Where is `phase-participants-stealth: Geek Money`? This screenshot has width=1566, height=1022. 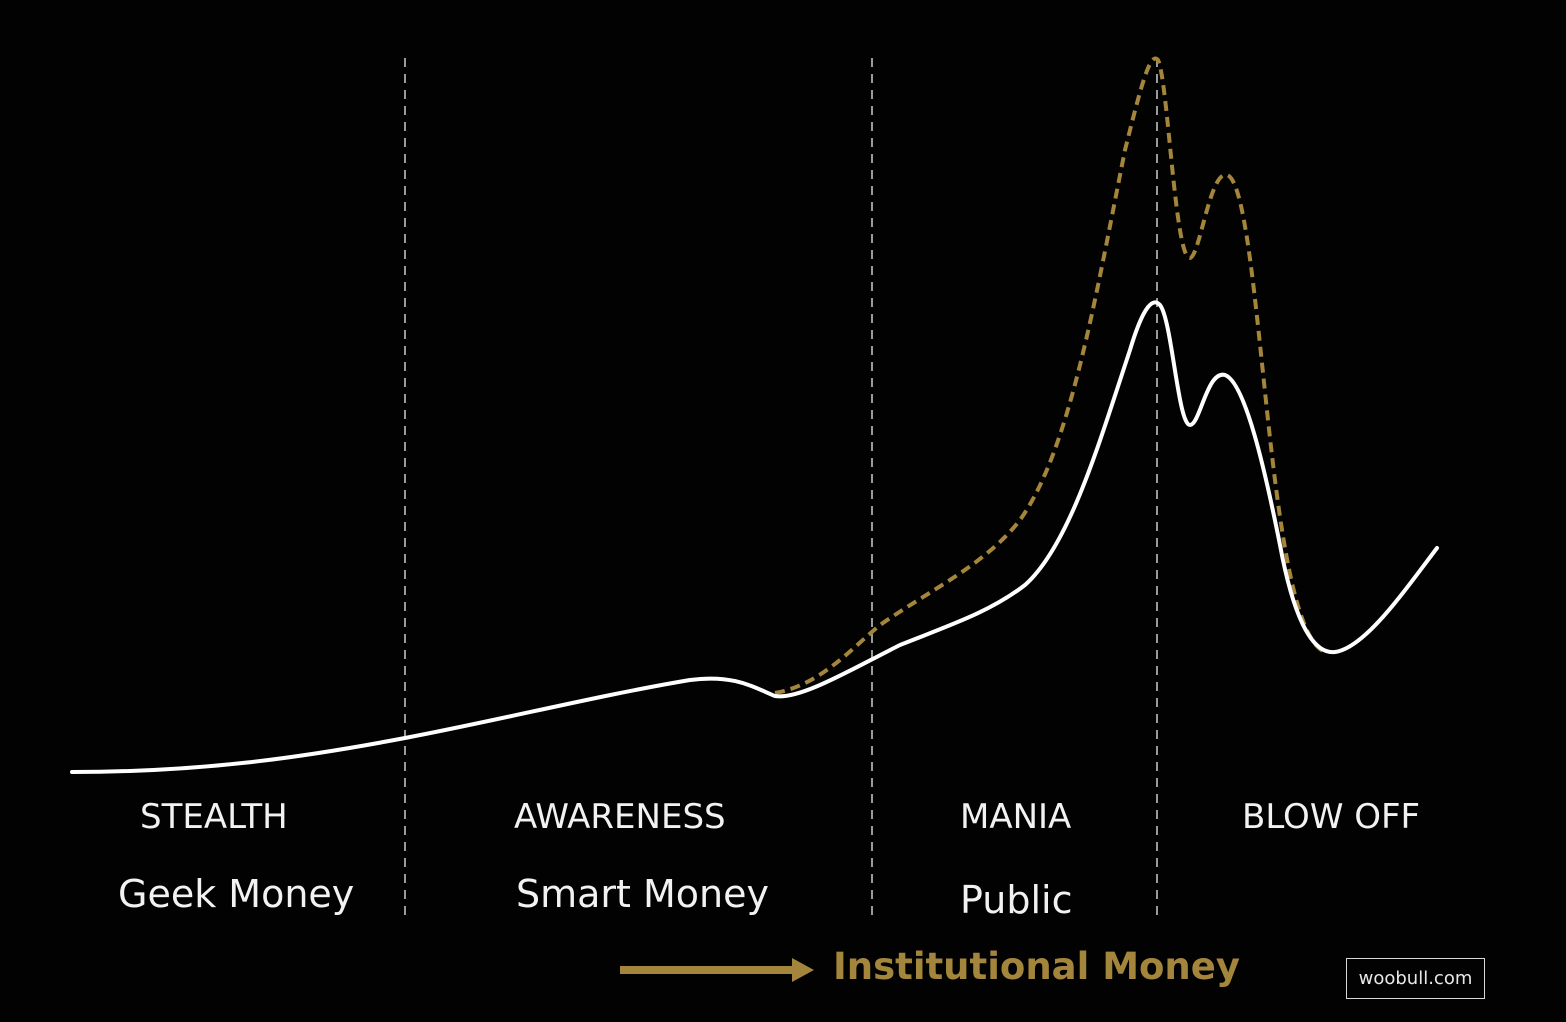
phase-participants-stealth: Geek Money is located at coordinates (236, 894).